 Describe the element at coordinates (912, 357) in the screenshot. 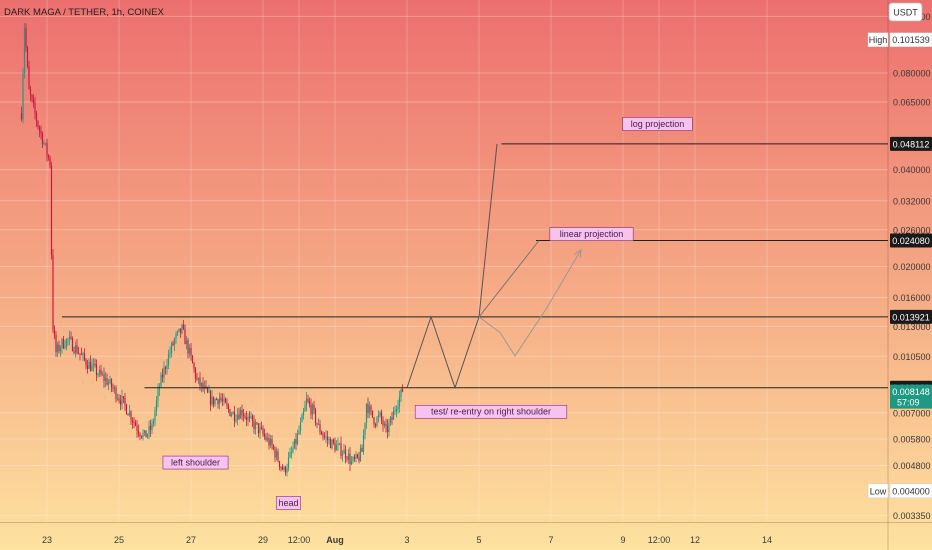

I see `price-tick-label: 0.010500` at that location.